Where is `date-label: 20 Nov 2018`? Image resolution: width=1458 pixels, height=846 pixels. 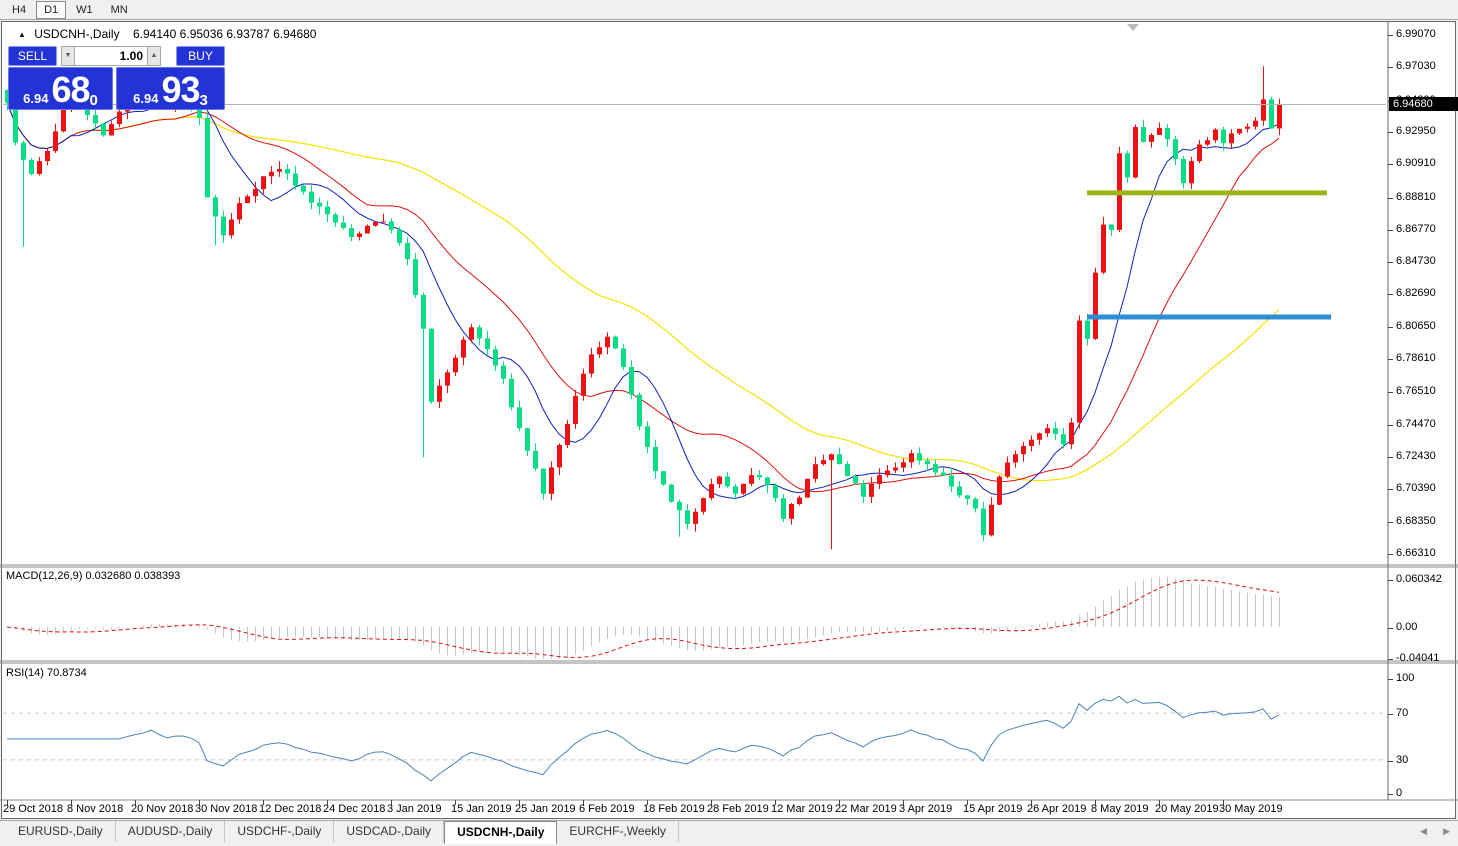 date-label: 20 Nov 2018 is located at coordinates (162, 809).